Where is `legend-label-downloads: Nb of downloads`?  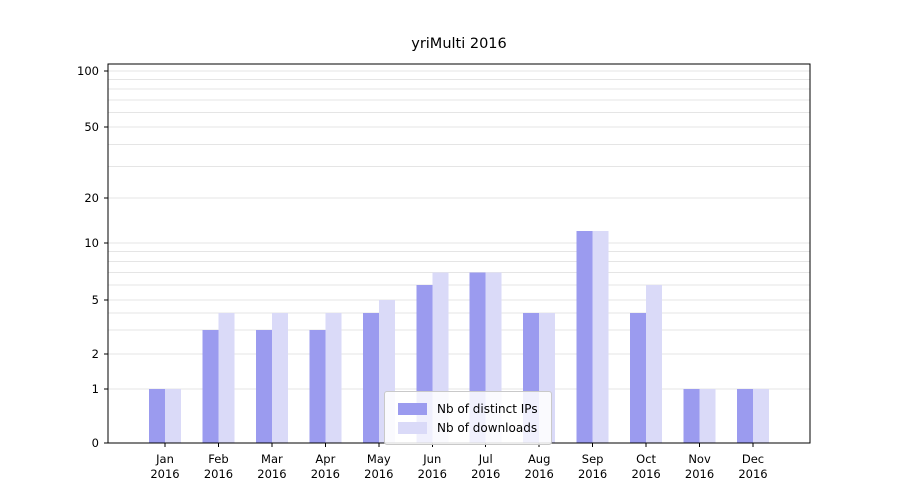
legend-label-downloads: Nb of downloads is located at coordinates (487, 427).